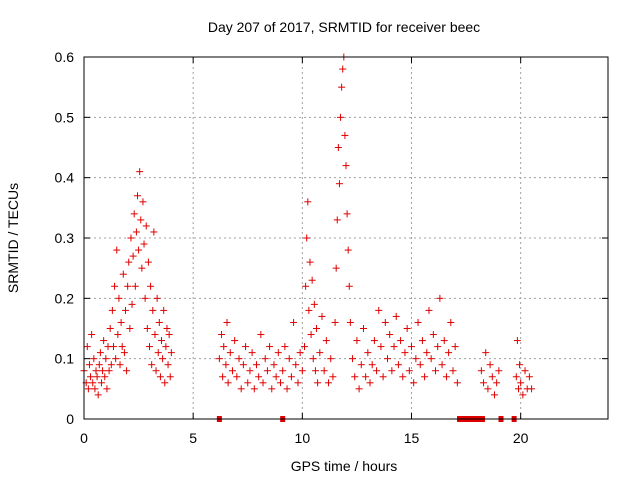  What do you see at coordinates (344, 466) in the screenshot?
I see `x-axis-title: GPS time / hours` at bounding box center [344, 466].